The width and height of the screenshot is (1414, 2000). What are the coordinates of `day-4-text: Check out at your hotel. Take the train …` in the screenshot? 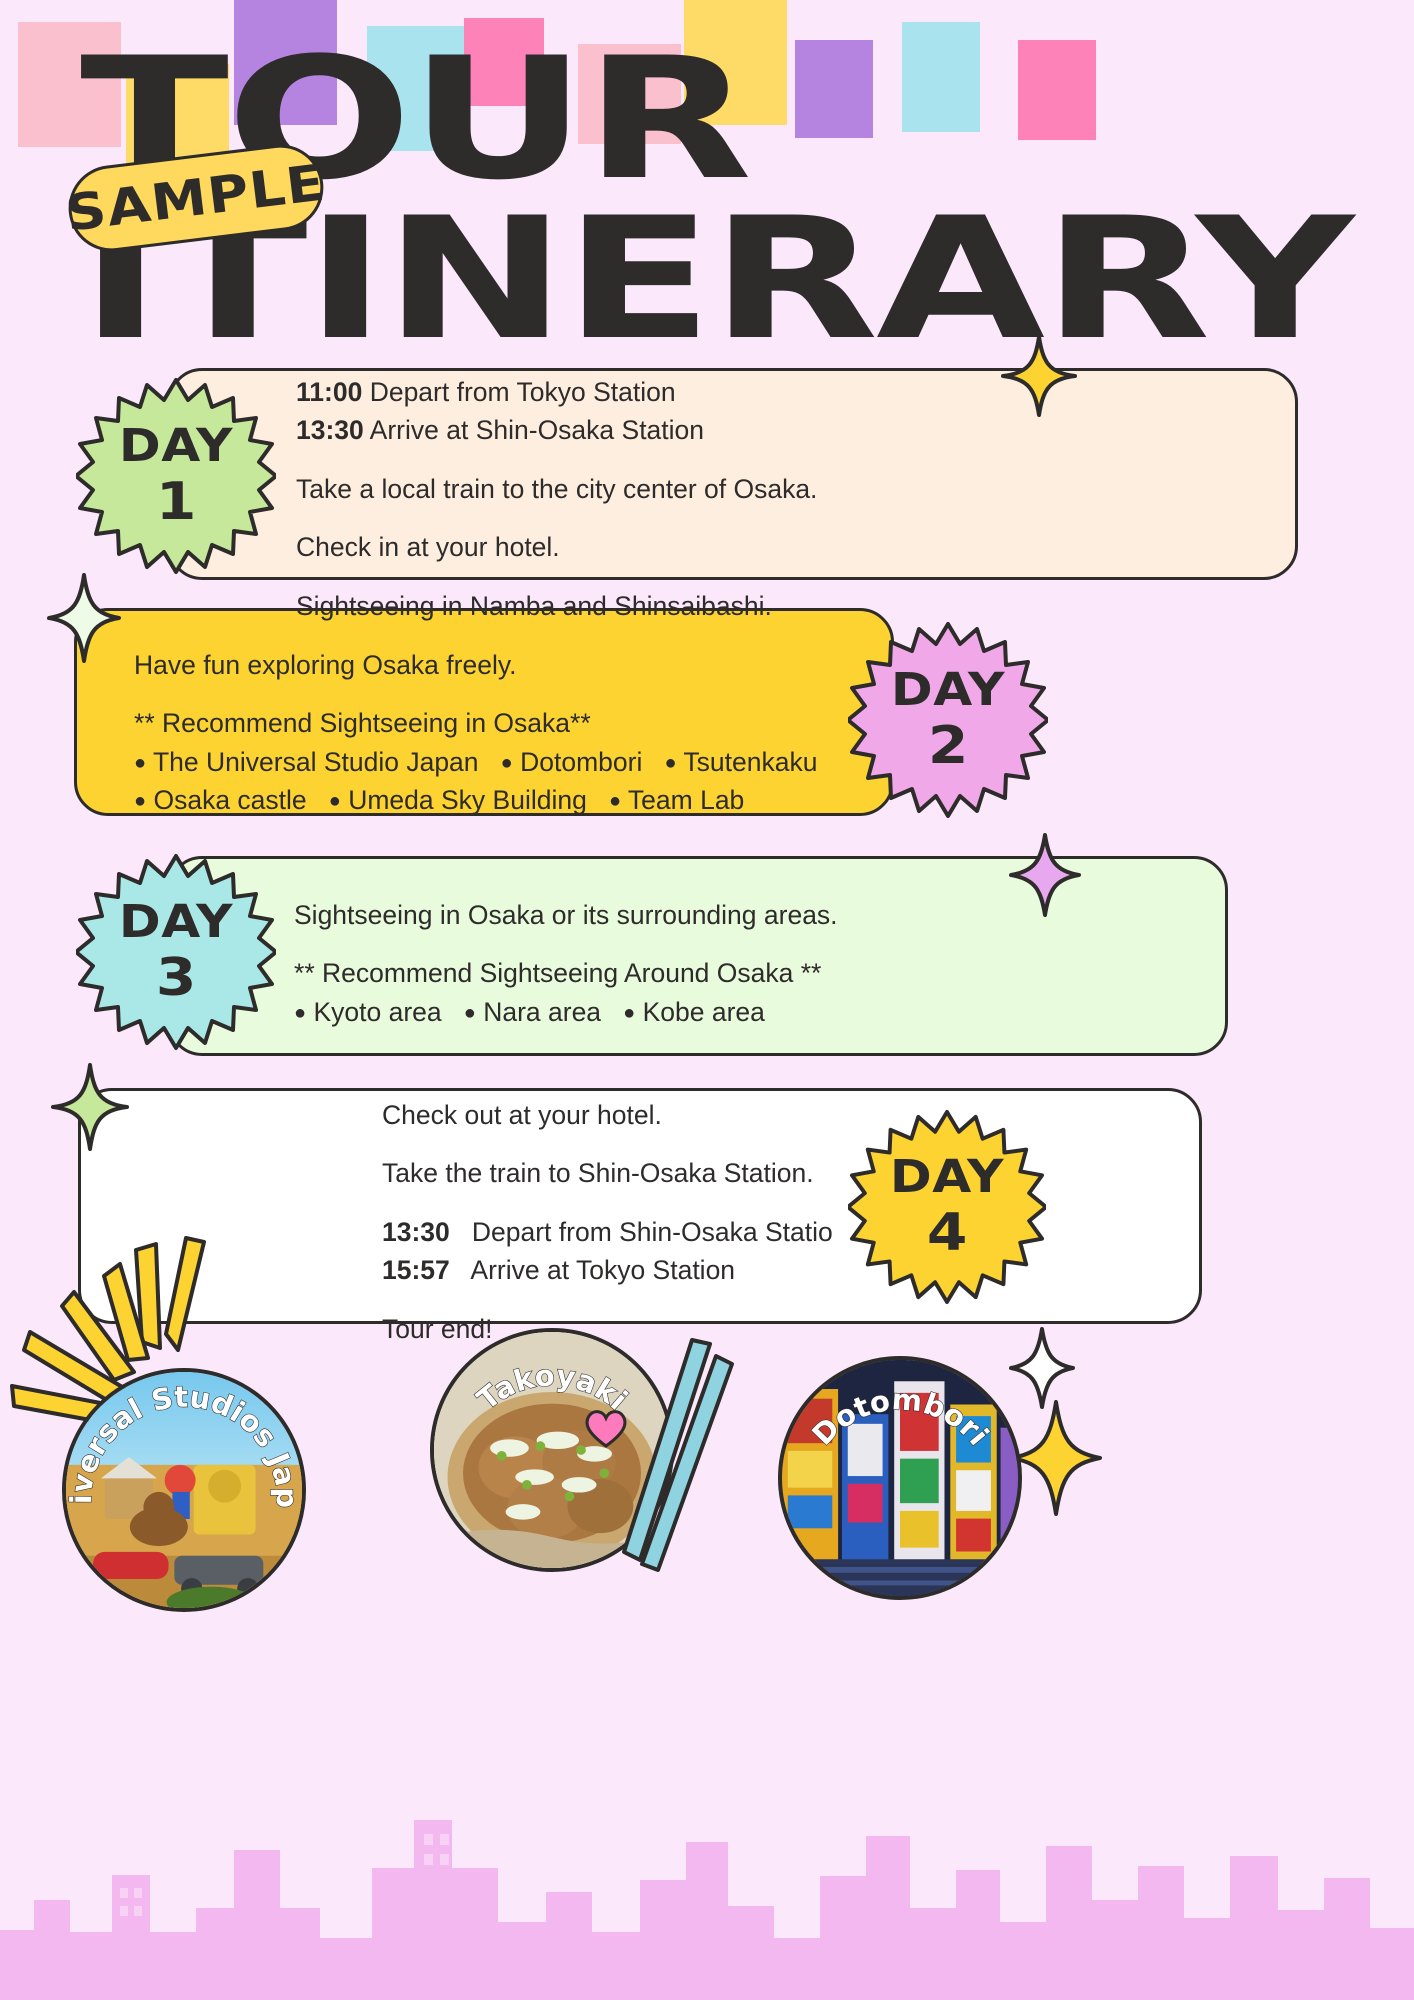 It's located at (792, 1222).